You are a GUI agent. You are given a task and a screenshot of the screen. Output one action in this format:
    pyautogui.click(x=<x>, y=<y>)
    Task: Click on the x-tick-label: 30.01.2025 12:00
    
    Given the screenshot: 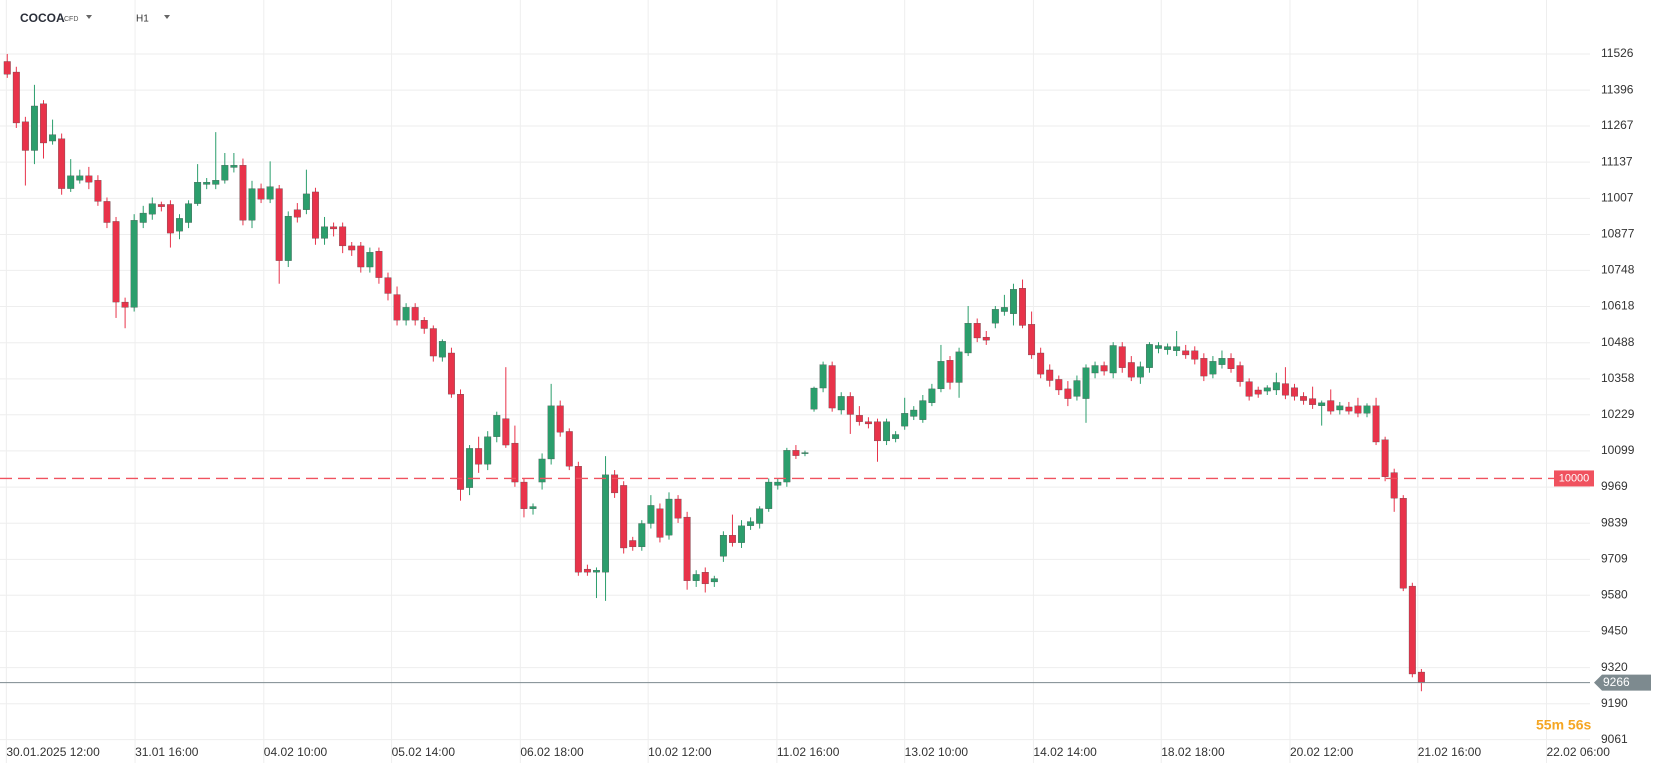 What is the action you would take?
    pyautogui.click(x=53, y=752)
    